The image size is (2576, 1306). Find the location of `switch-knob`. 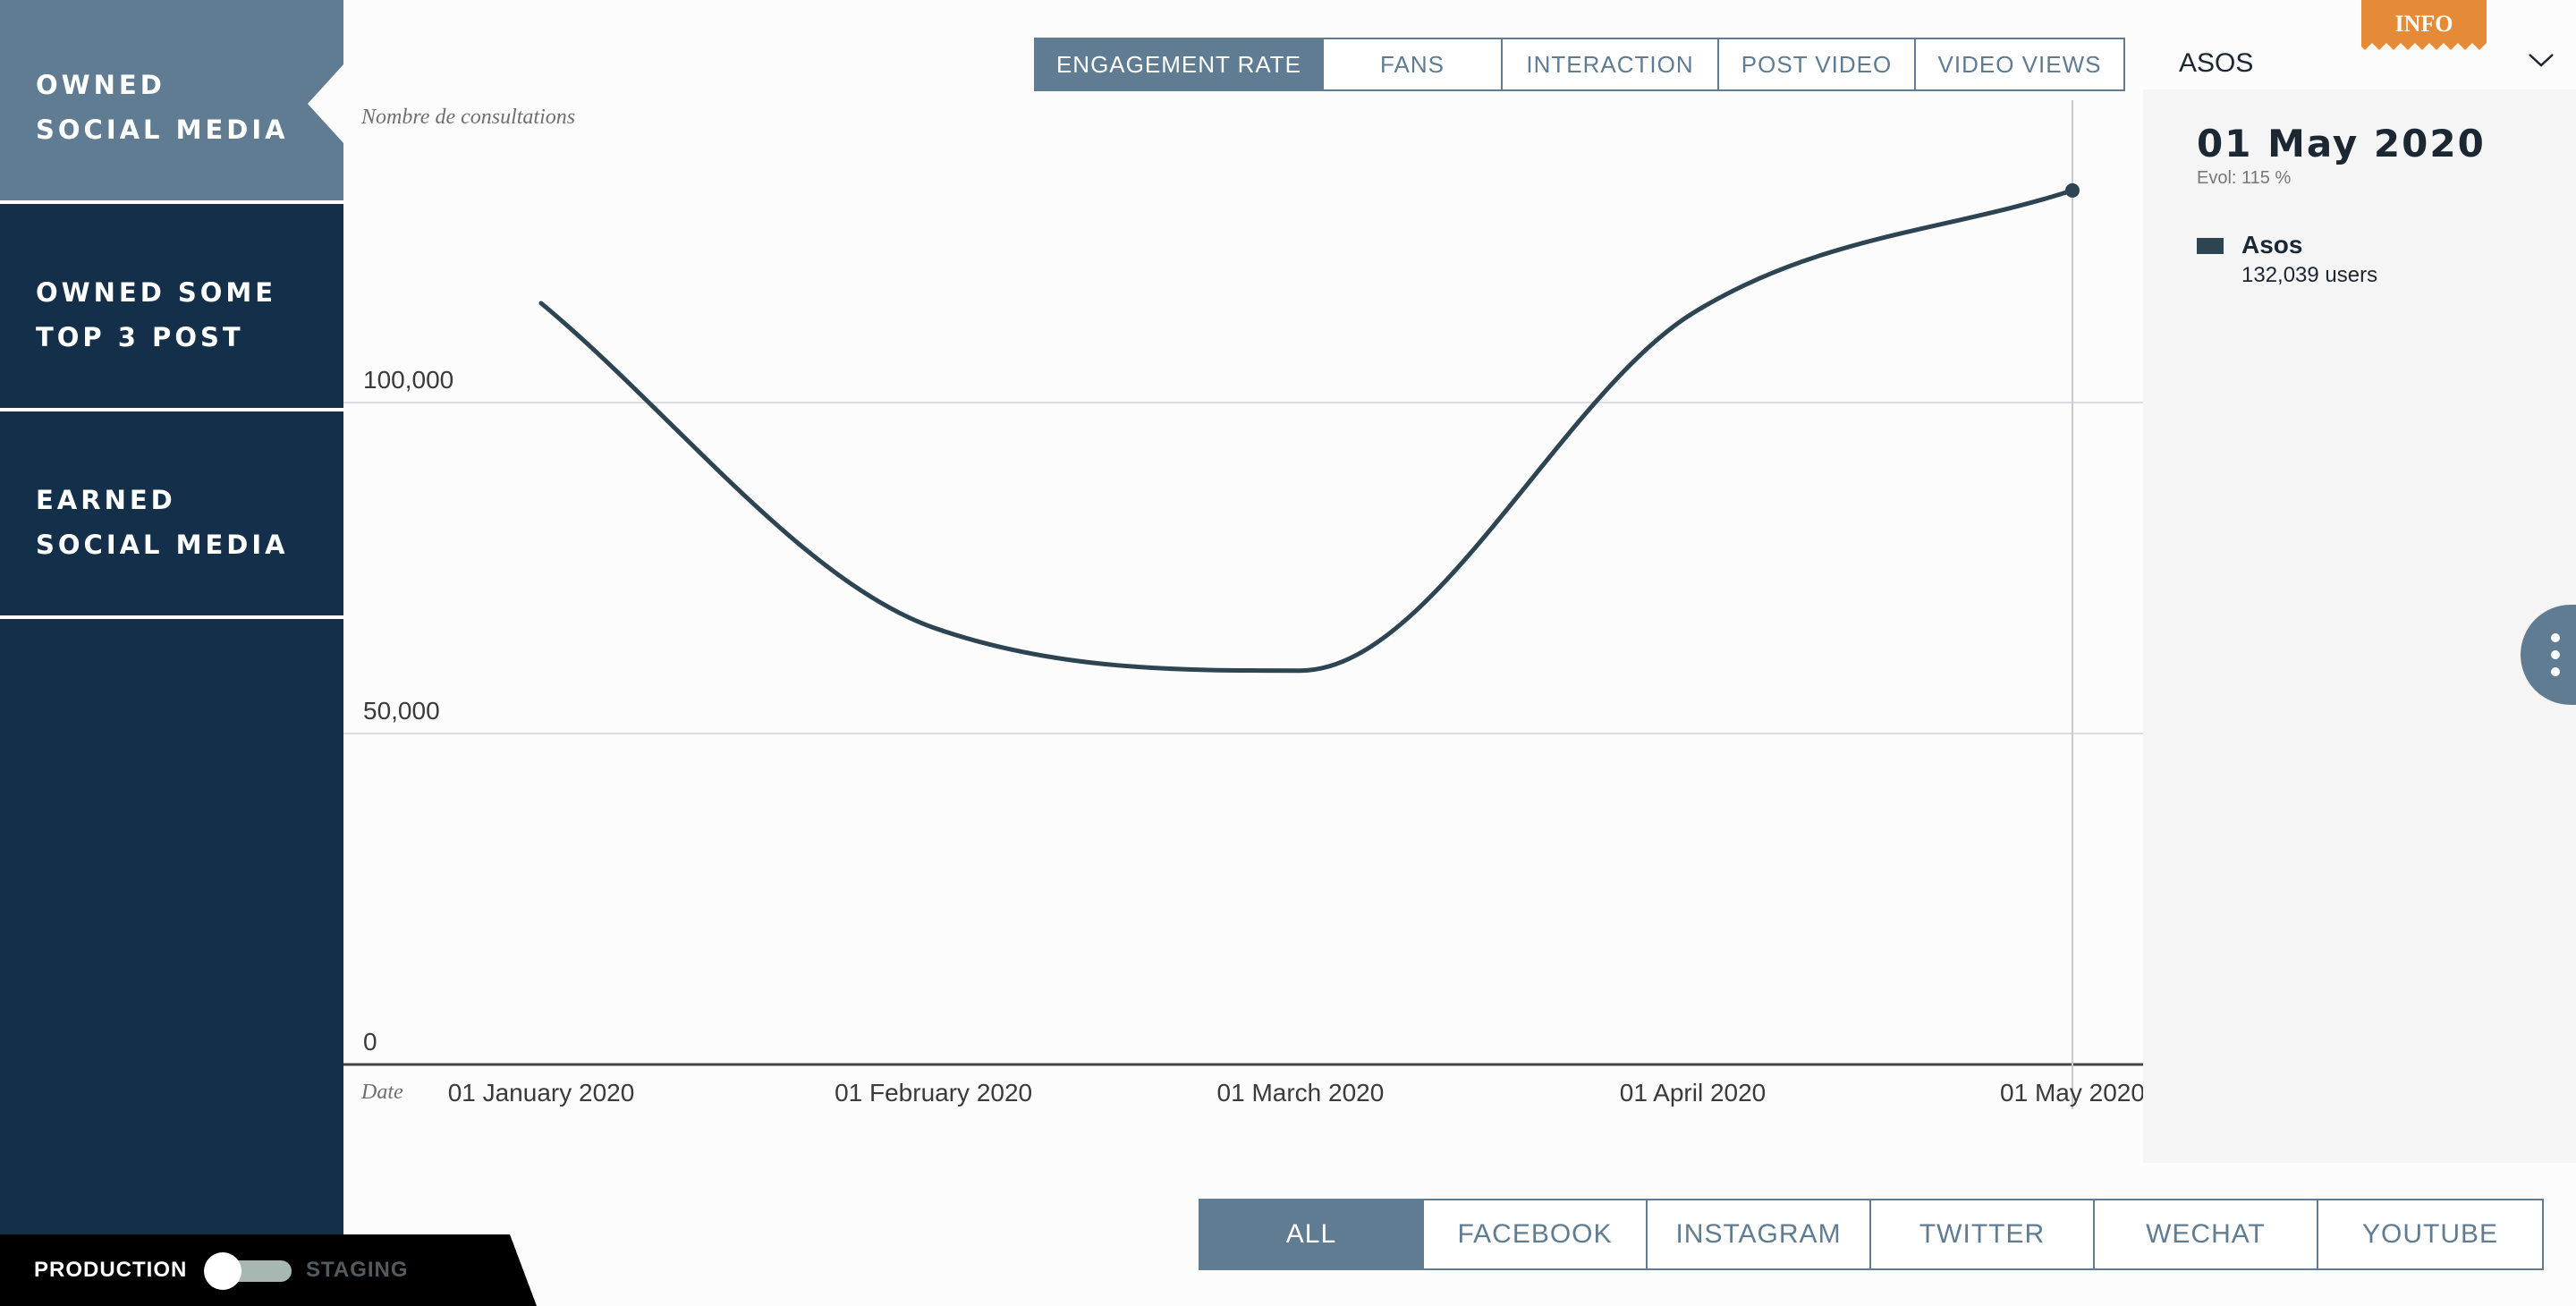

switch-knob is located at coordinates (223, 1271).